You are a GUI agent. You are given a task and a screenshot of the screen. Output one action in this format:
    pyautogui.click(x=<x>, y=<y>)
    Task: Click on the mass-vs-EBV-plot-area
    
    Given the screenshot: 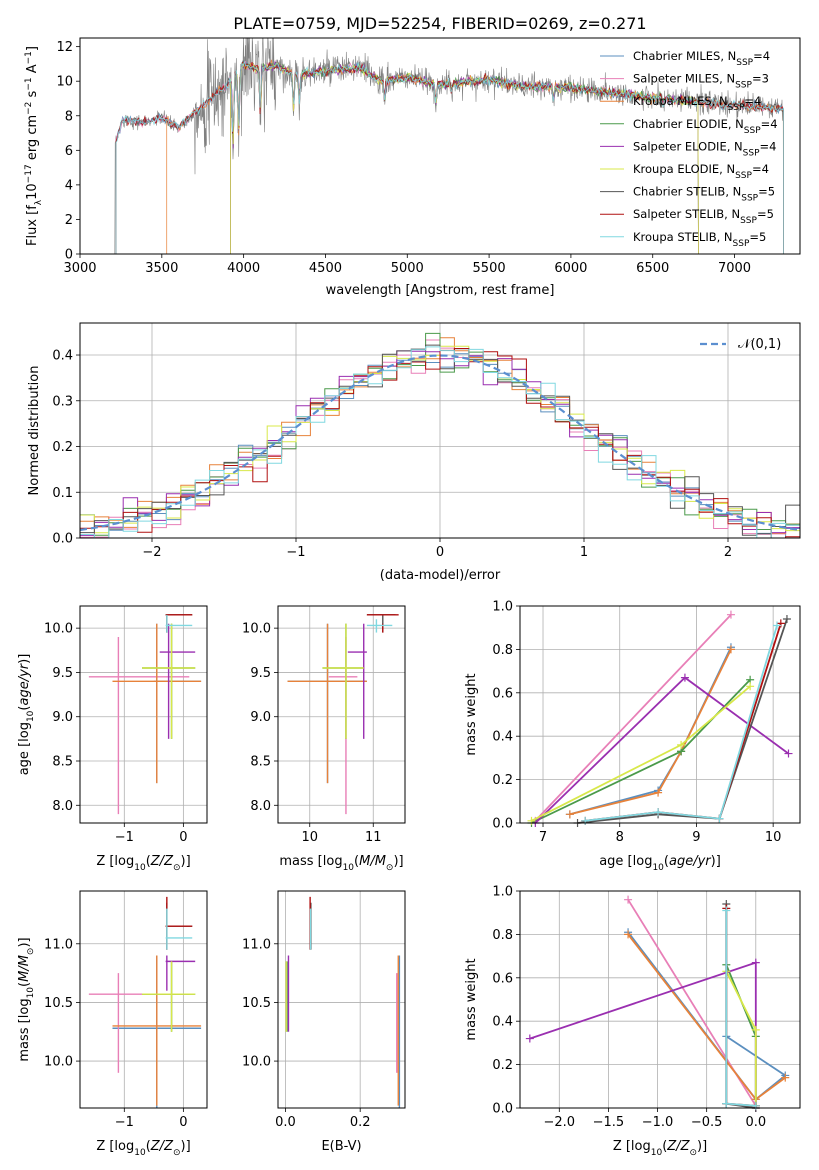 What is the action you would take?
    pyautogui.click(x=343, y=1002)
    